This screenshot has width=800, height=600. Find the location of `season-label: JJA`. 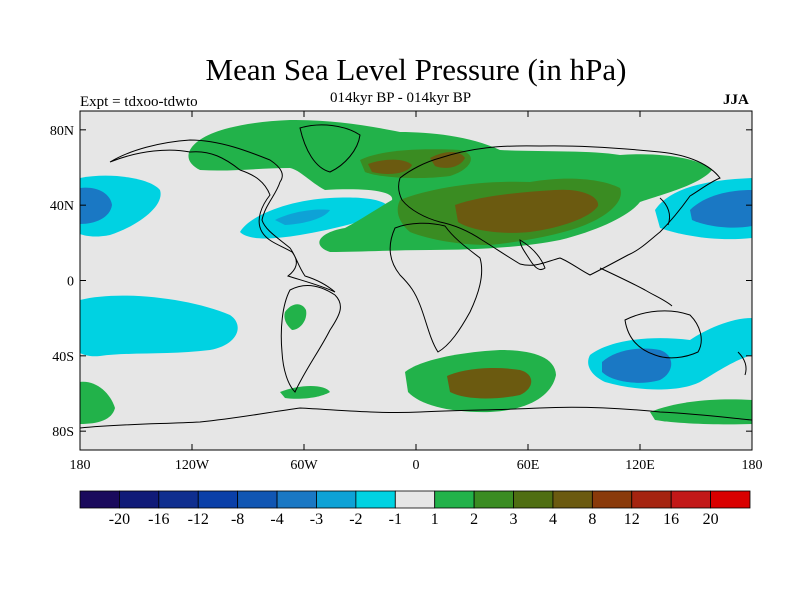

season-label: JJA is located at coordinates (736, 100).